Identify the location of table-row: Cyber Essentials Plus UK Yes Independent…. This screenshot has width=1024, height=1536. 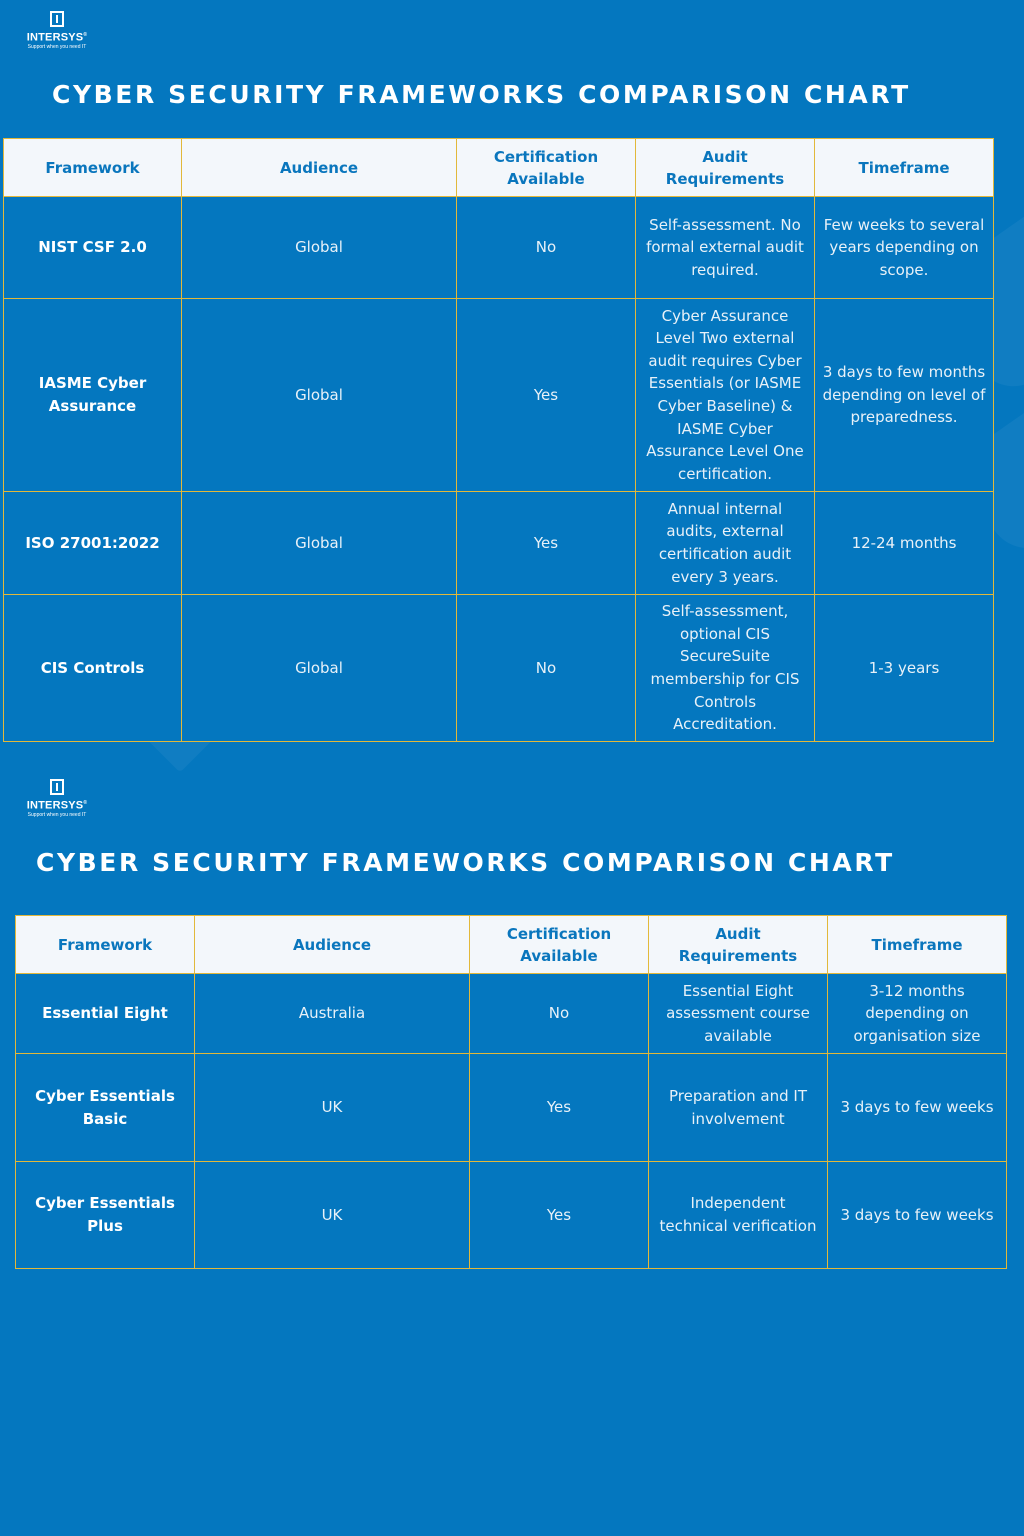
(511, 1215).